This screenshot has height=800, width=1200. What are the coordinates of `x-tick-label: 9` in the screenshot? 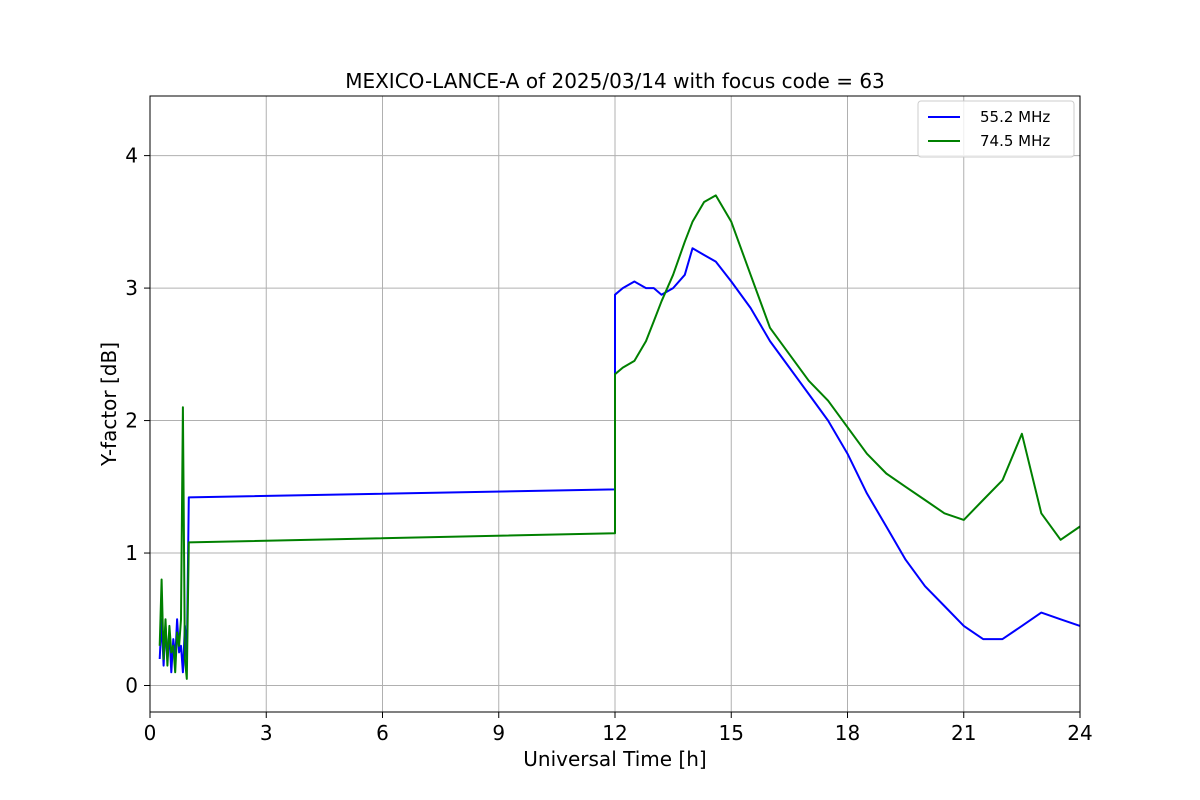 It's located at (498, 733).